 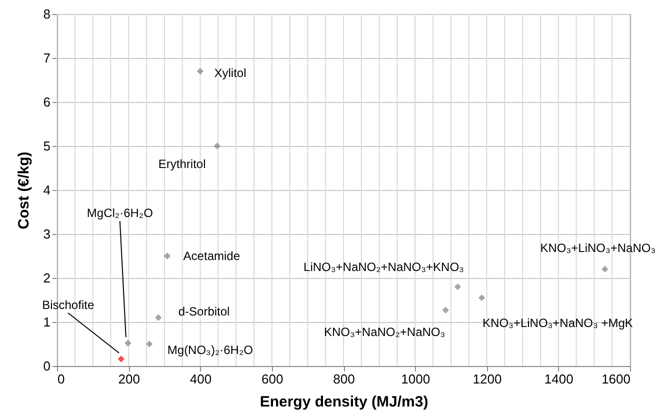 What do you see at coordinates (119, 213) in the screenshot?
I see `annotation: MgCl₂·6H₂O` at bounding box center [119, 213].